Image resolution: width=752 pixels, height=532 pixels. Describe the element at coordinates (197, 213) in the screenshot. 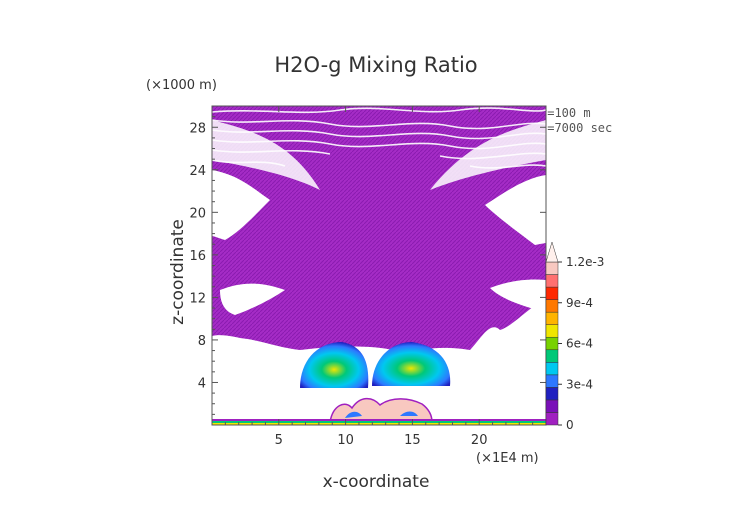

I see `y-tick-label: 20` at that location.